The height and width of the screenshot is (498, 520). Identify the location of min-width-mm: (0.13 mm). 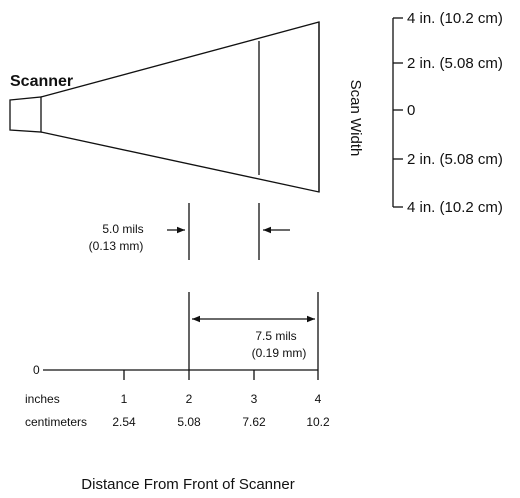
(116, 246).